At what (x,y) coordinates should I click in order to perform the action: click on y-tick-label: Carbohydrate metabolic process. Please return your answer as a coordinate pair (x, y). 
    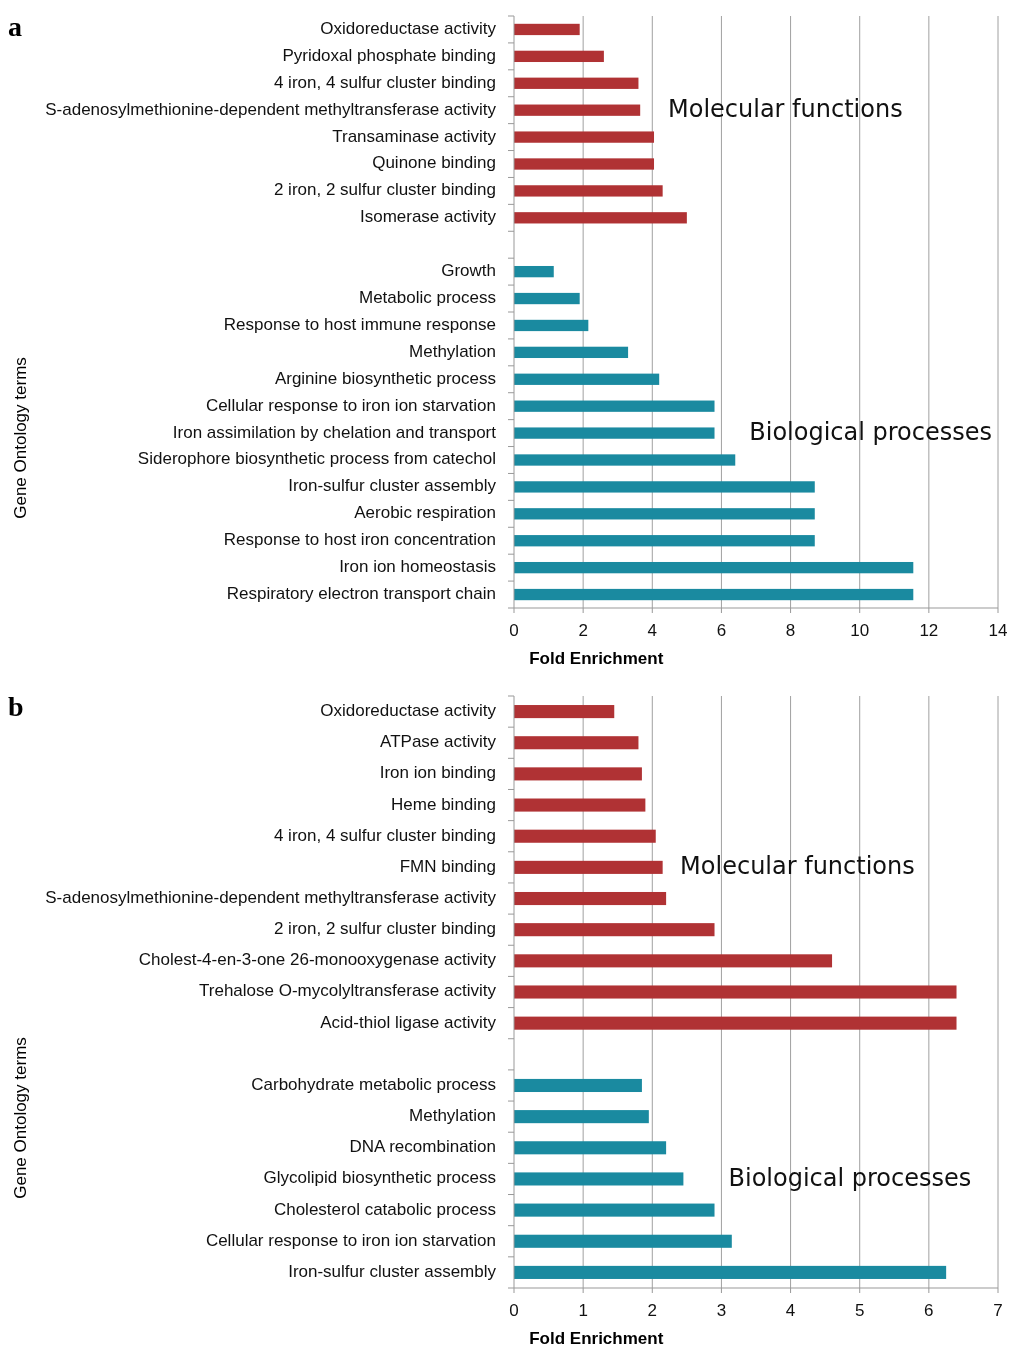
    Looking at the image, I should click on (373, 1084).